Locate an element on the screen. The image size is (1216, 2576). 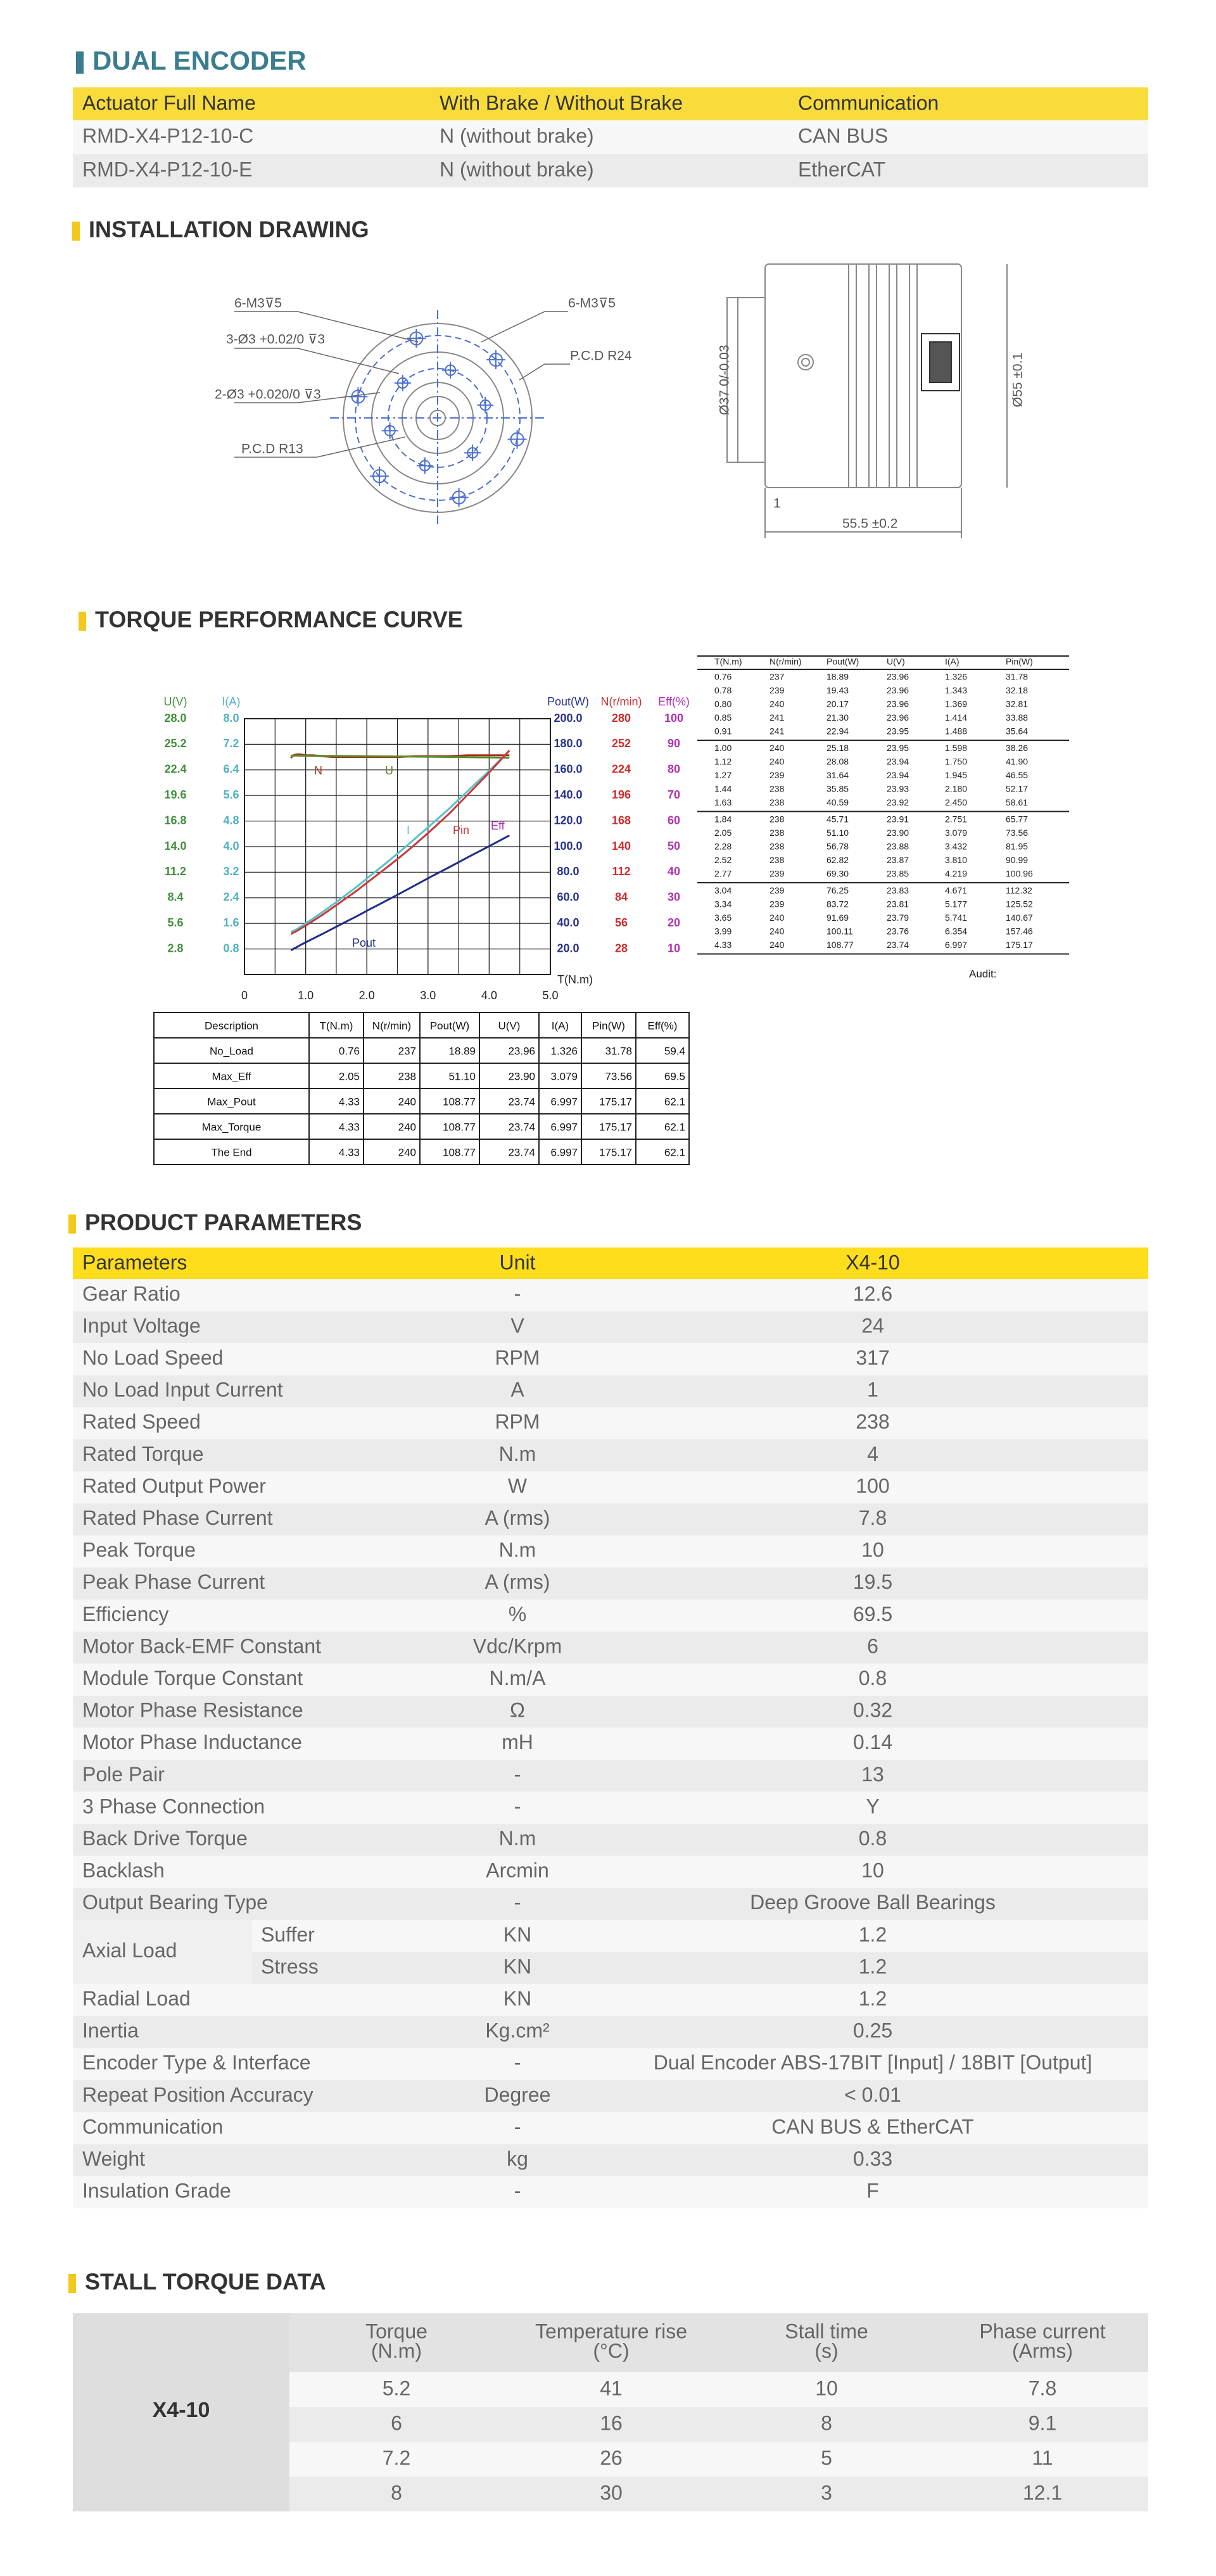
curve-label: Pout is located at coordinates (364, 943).